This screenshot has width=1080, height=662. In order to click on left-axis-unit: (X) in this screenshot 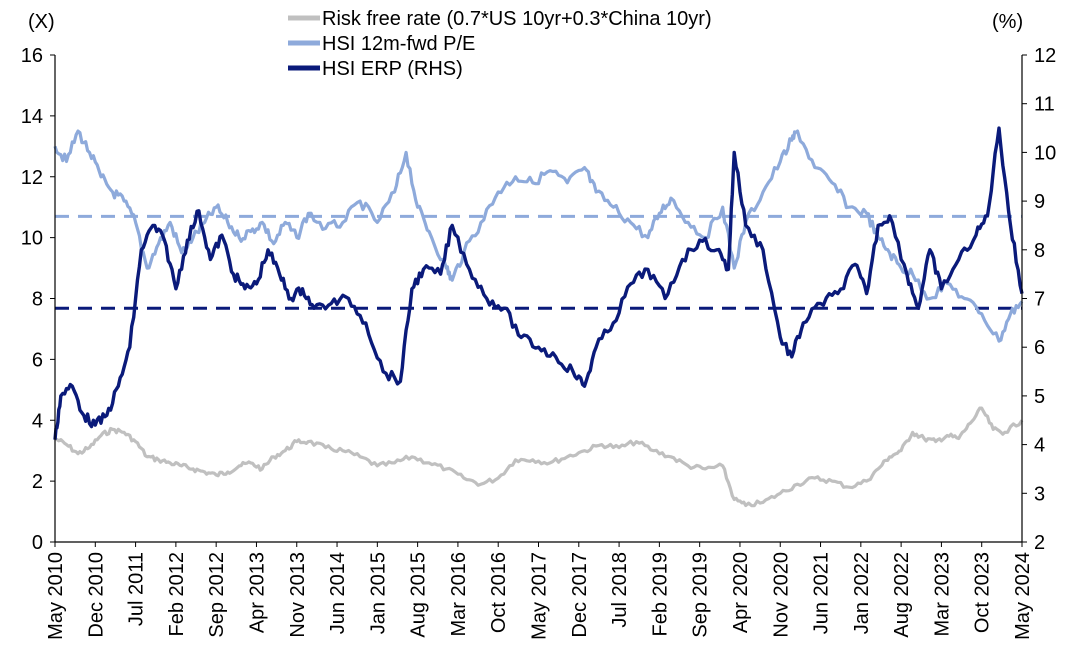, I will do `click(41, 22)`.